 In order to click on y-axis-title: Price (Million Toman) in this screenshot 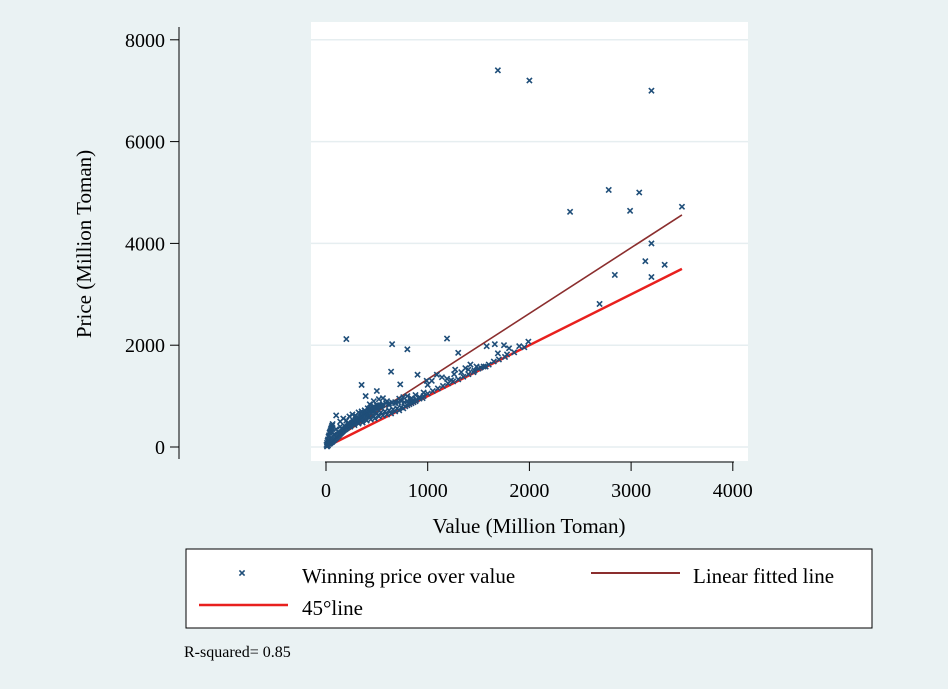, I will do `click(84, 244)`.